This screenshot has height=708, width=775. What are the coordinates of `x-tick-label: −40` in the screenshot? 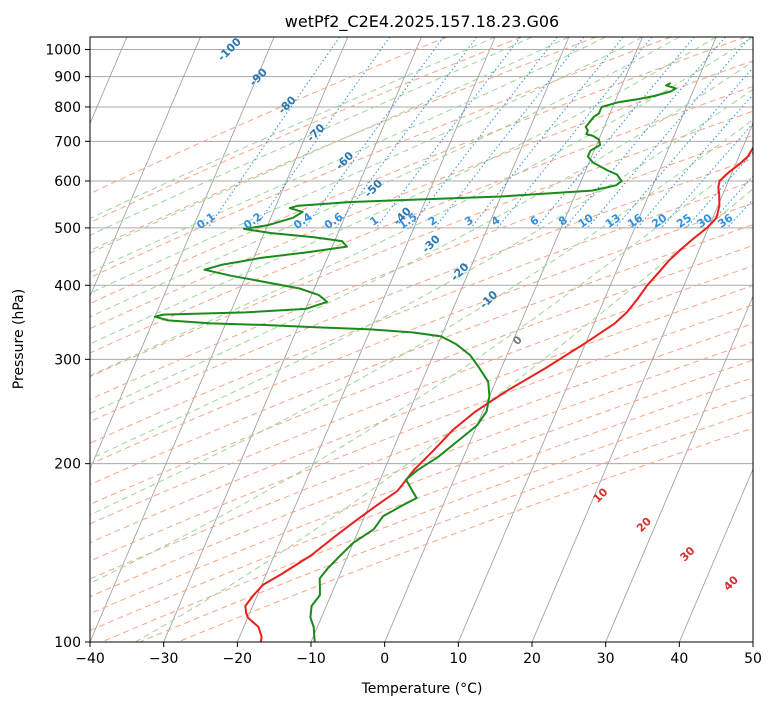 It's located at (90, 659).